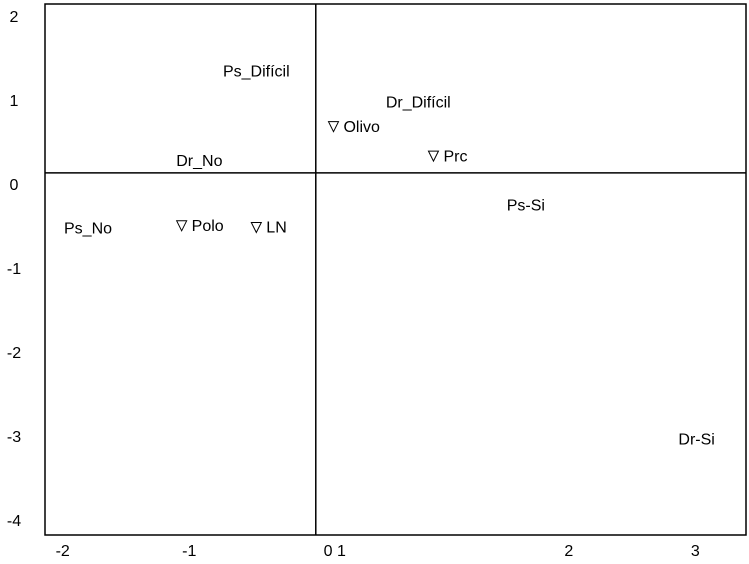  What do you see at coordinates (14, 17) in the screenshot?
I see `y-tick-label: 2` at bounding box center [14, 17].